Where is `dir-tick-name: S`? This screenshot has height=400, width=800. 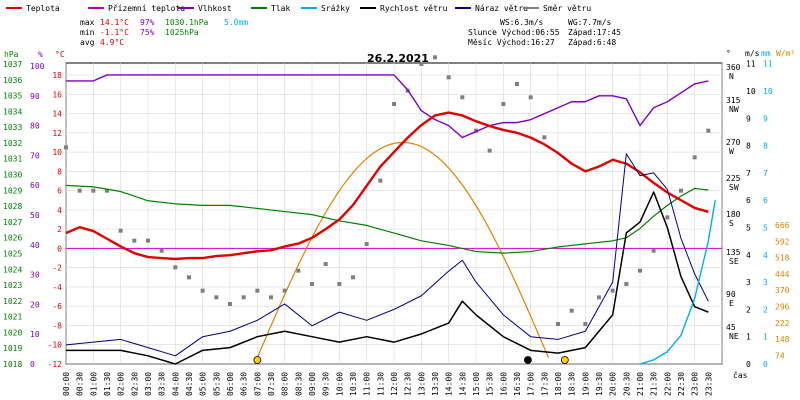
dir-tick-name: S is located at coordinates (731, 223).